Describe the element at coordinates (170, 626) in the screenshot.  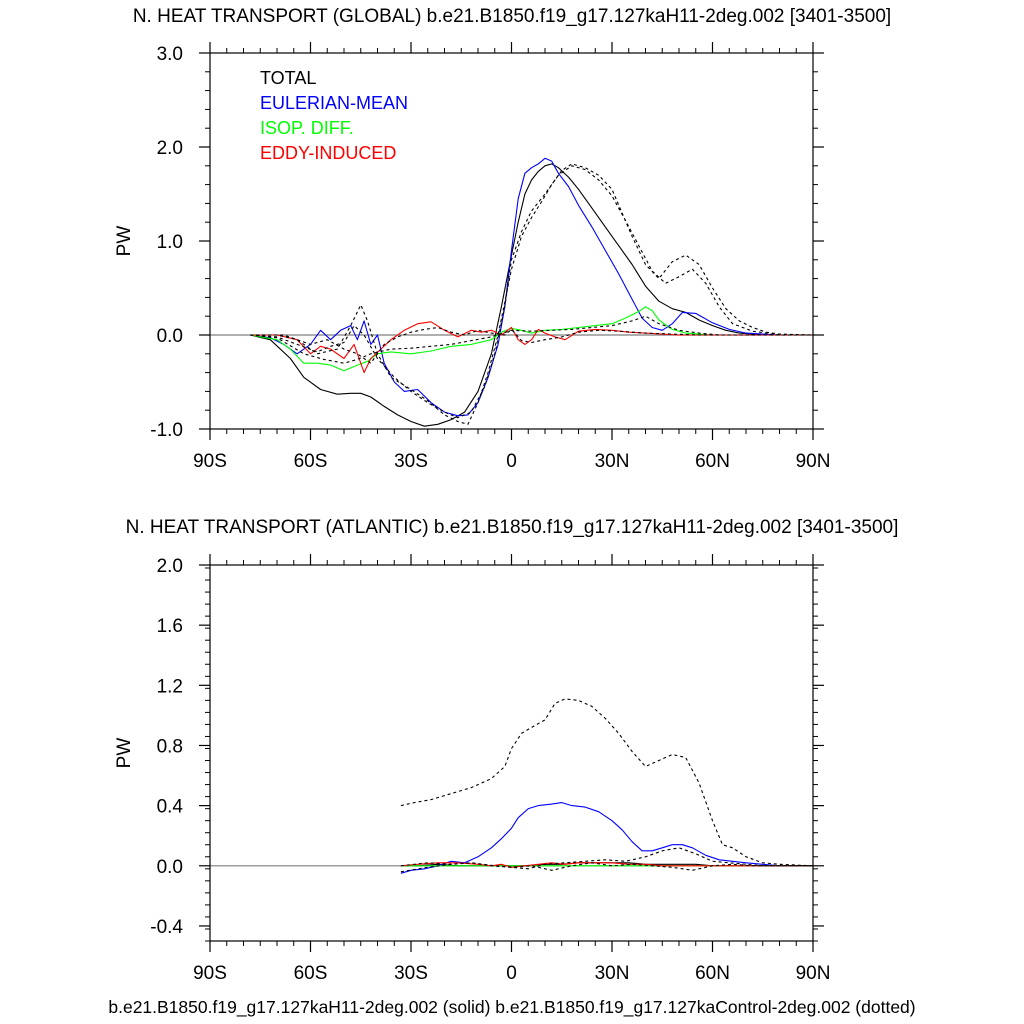
I see `y-tick-label: 1.6` at that location.